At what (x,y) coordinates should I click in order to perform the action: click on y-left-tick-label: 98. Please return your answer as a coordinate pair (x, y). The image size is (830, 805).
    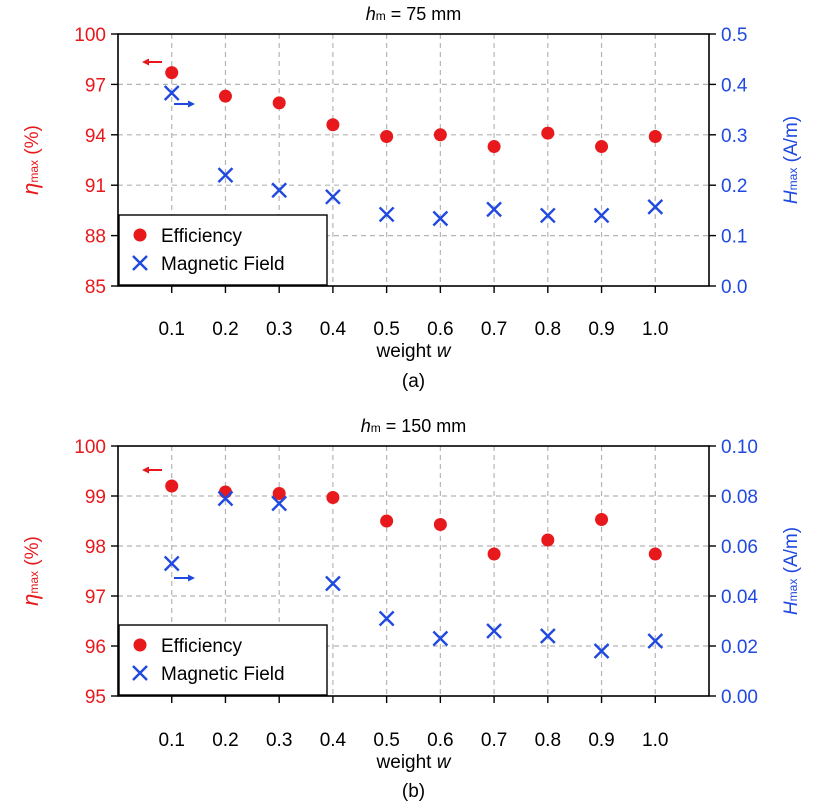
    Looking at the image, I should click on (95, 547).